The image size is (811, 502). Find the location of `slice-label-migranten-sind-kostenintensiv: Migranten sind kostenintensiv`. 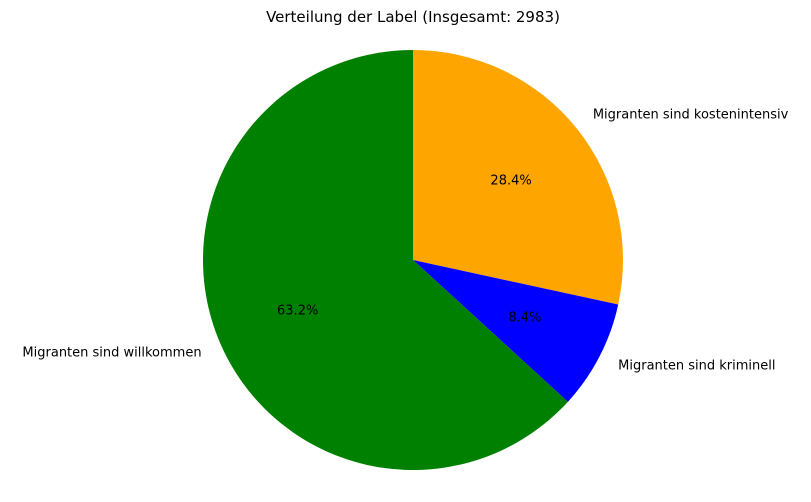

slice-label-migranten-sind-kostenintensiv: Migranten sind kostenintensiv is located at coordinates (691, 115).